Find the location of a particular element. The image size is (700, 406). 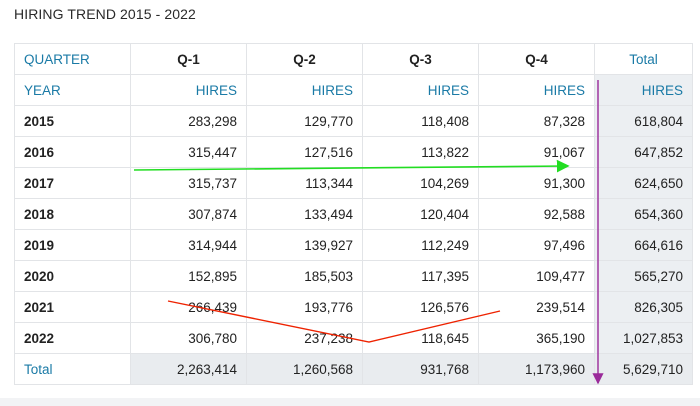

hires-cell-total: 618,804 is located at coordinates (643, 121).